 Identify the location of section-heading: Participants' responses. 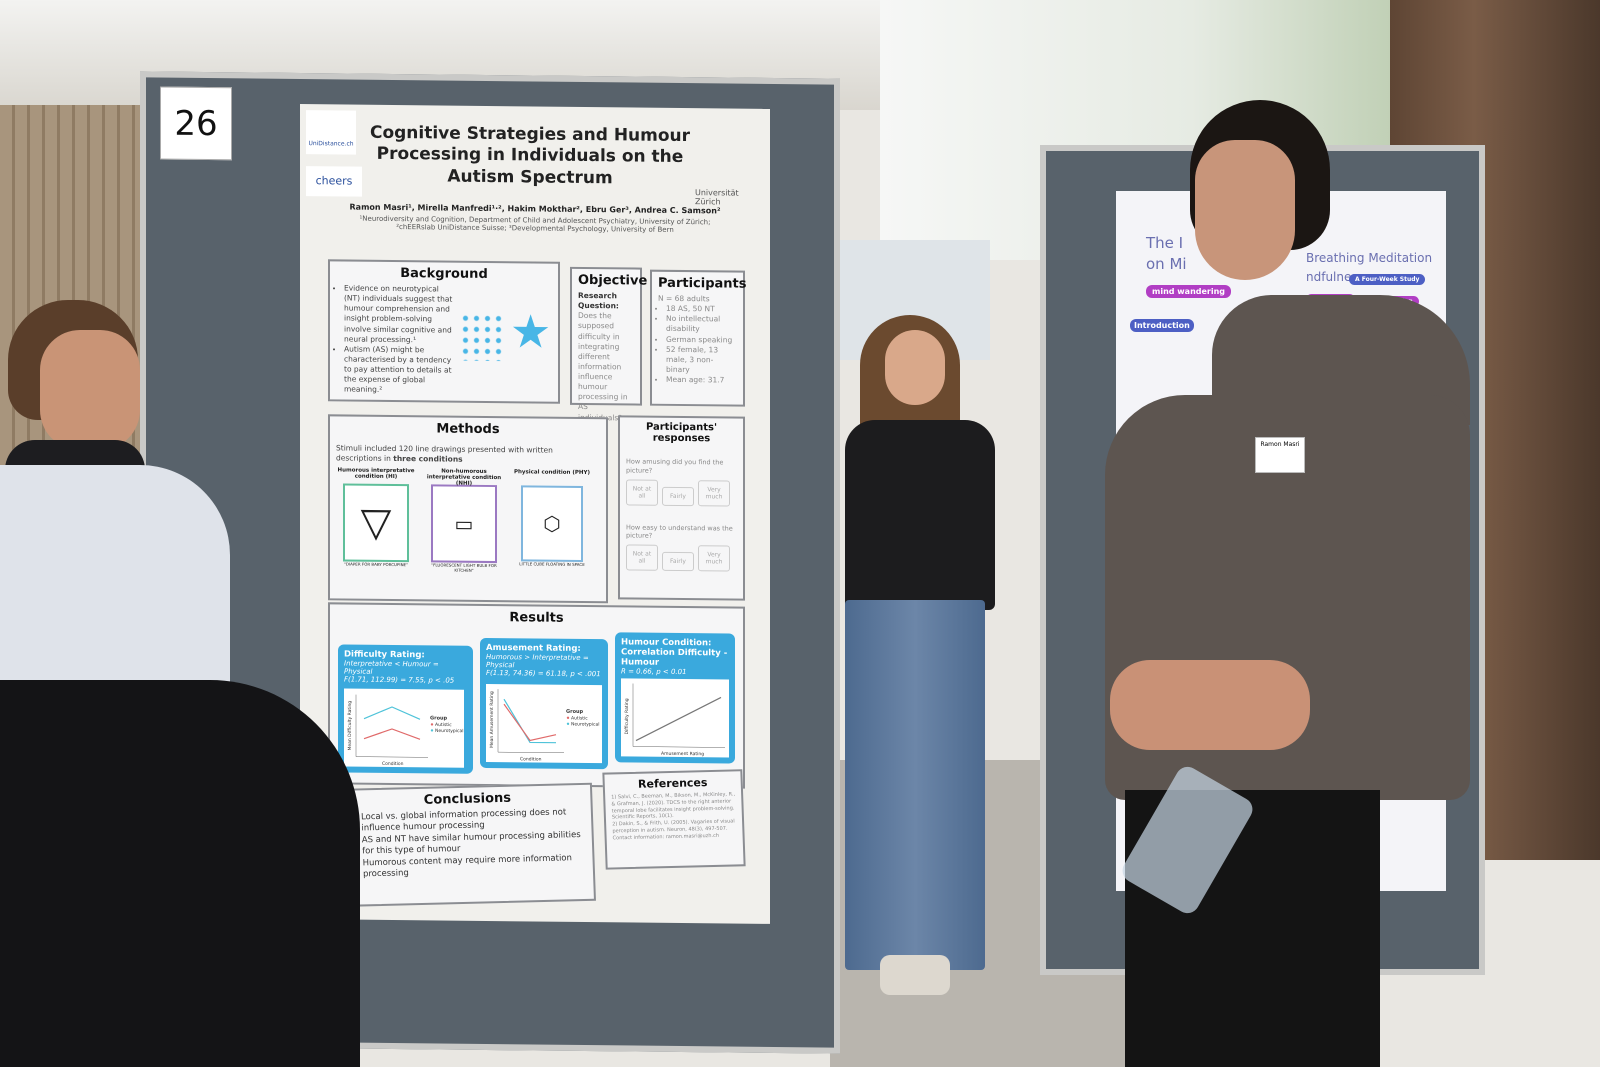
(681, 433).